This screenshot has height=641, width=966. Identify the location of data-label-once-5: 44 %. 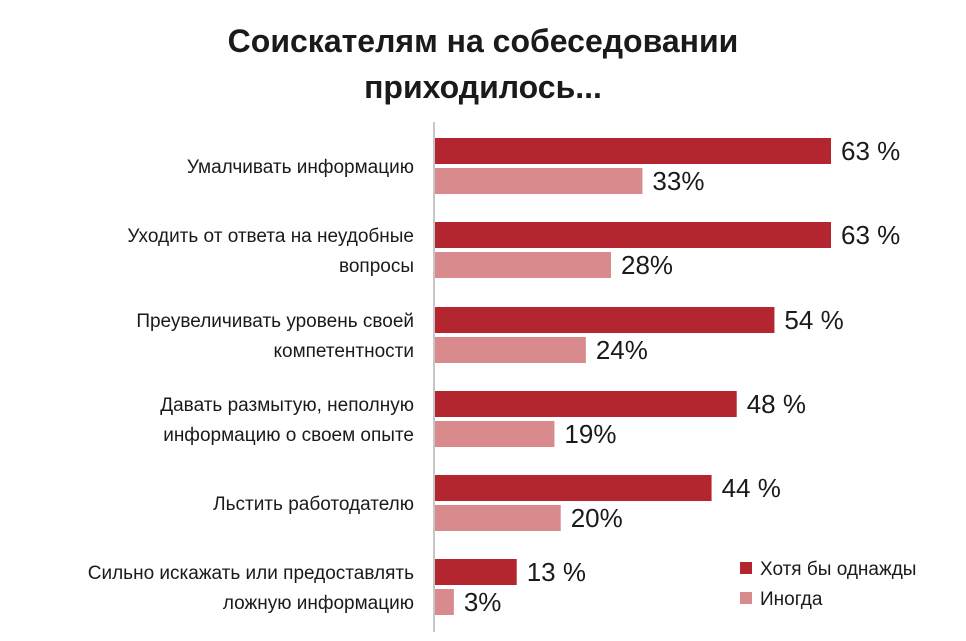
(751, 488).